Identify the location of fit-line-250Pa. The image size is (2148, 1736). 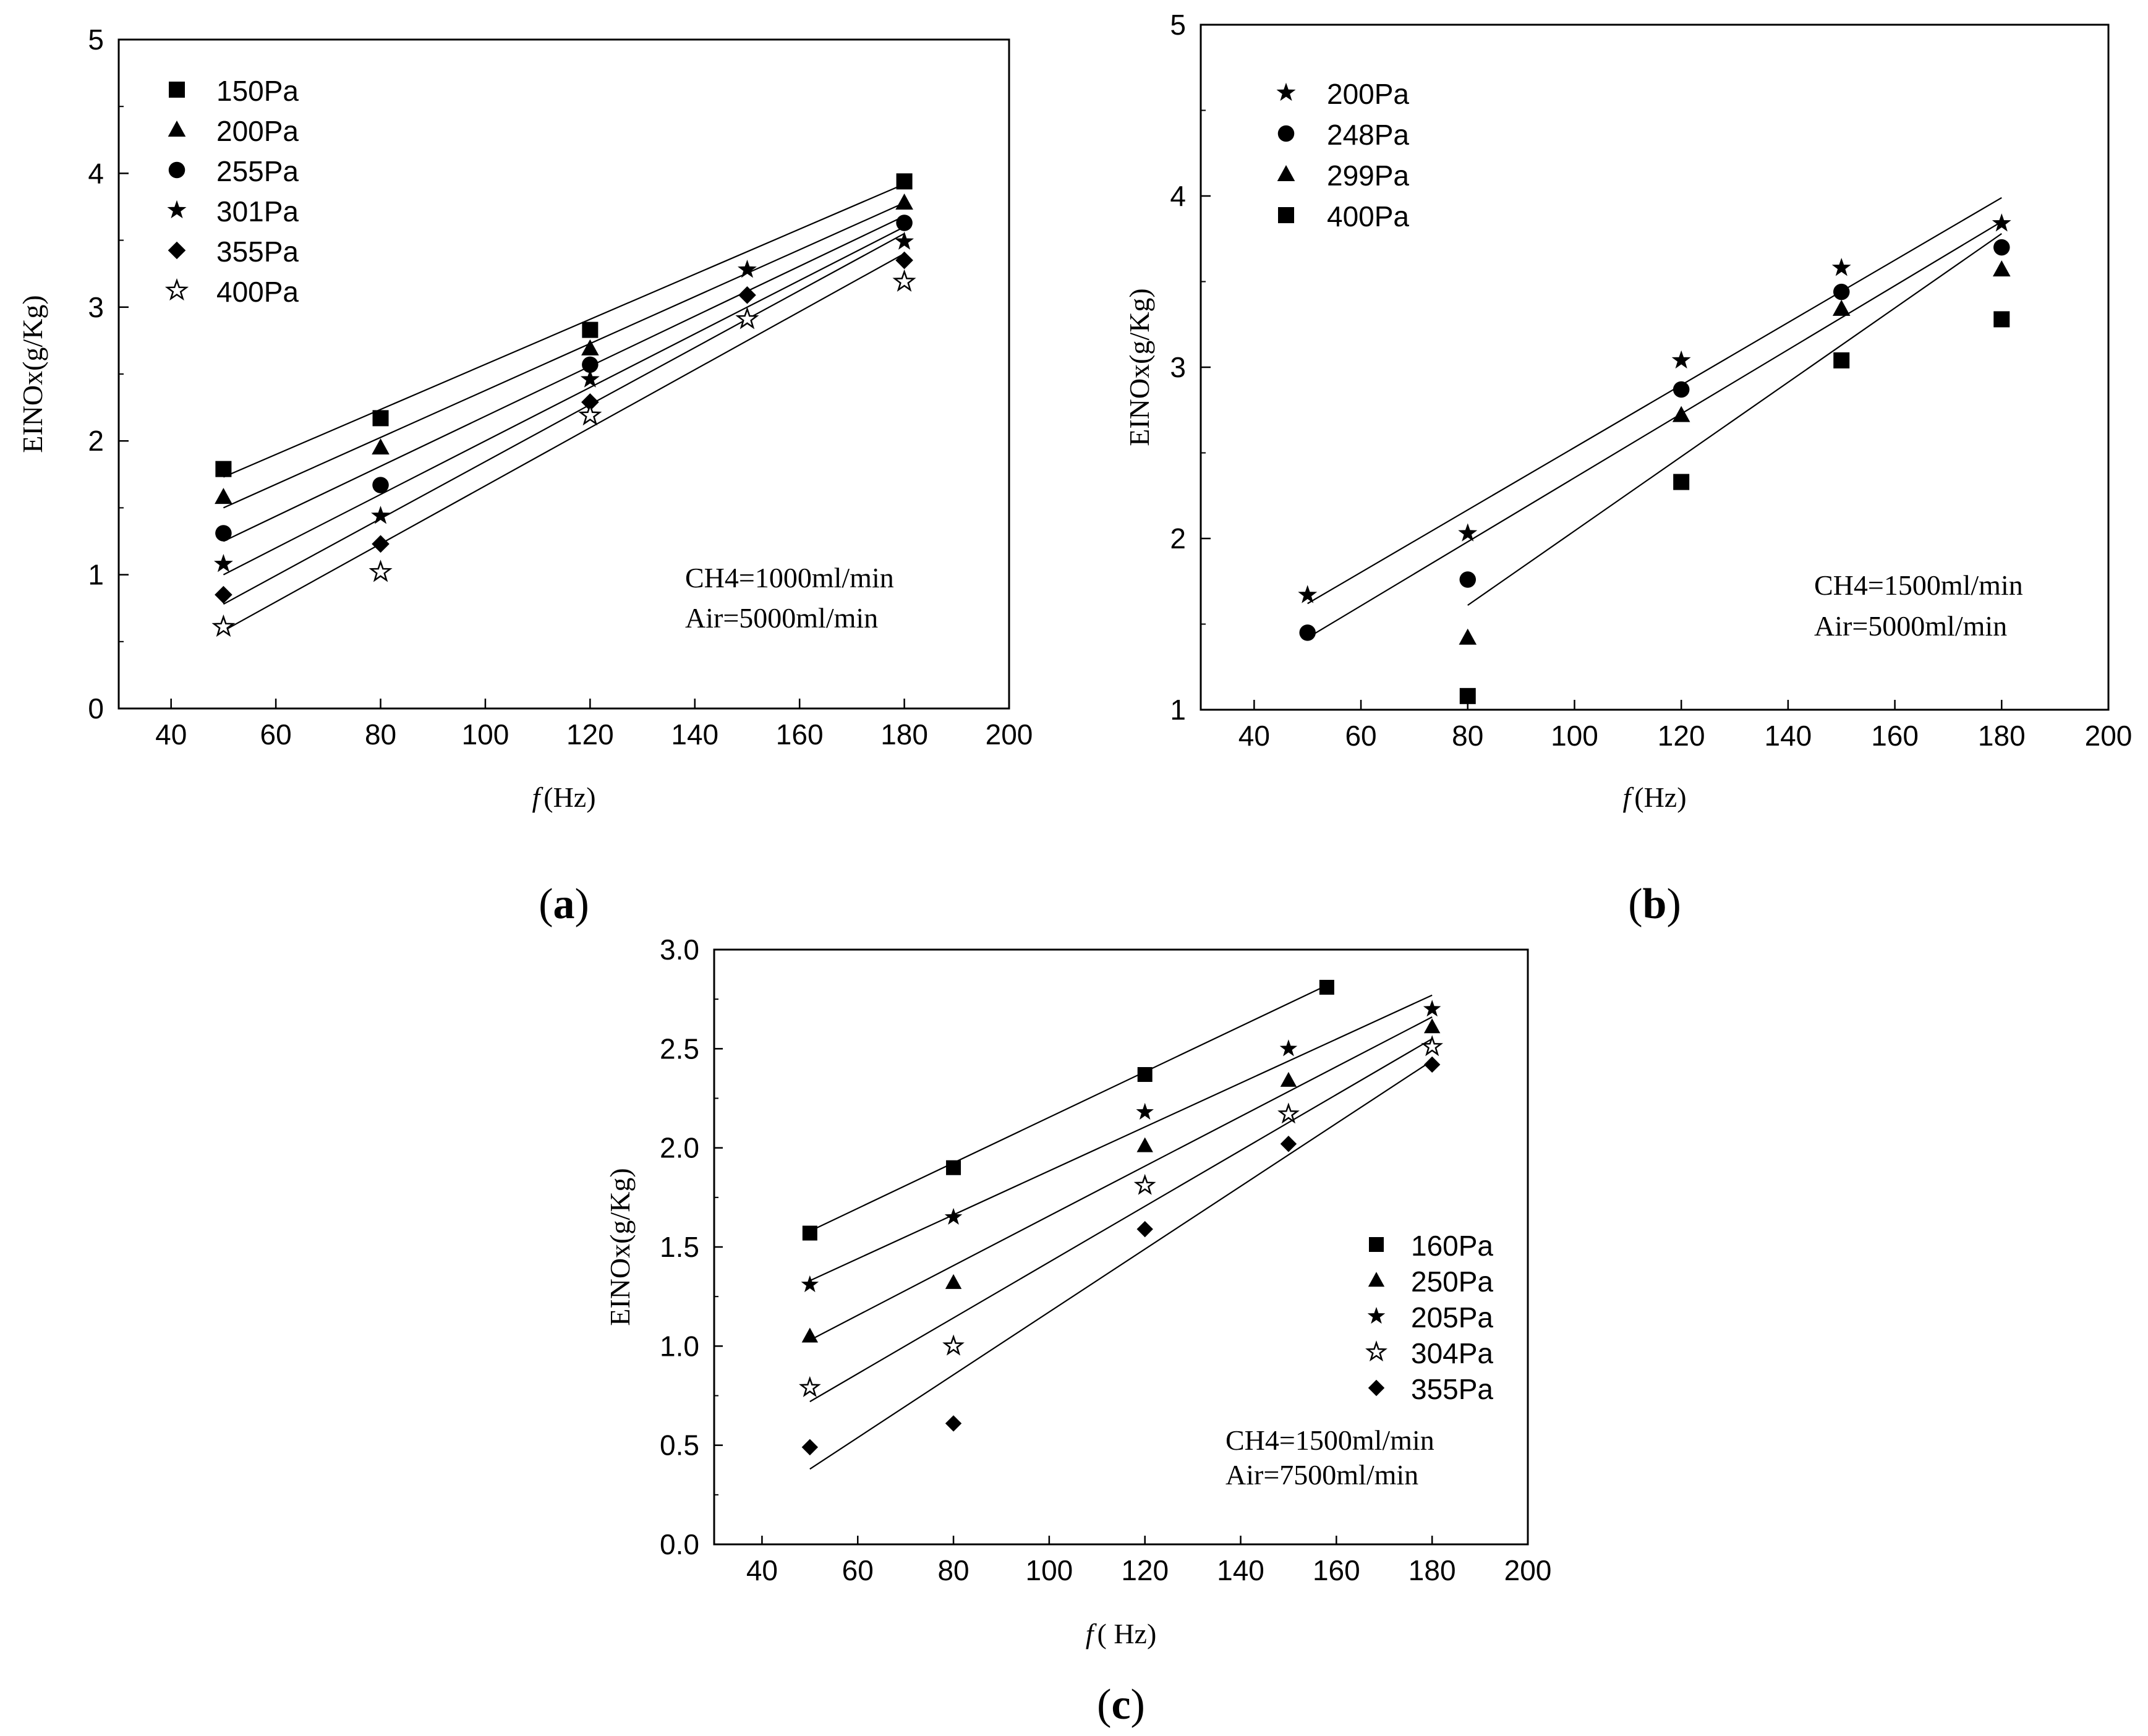
(1121, 1178).